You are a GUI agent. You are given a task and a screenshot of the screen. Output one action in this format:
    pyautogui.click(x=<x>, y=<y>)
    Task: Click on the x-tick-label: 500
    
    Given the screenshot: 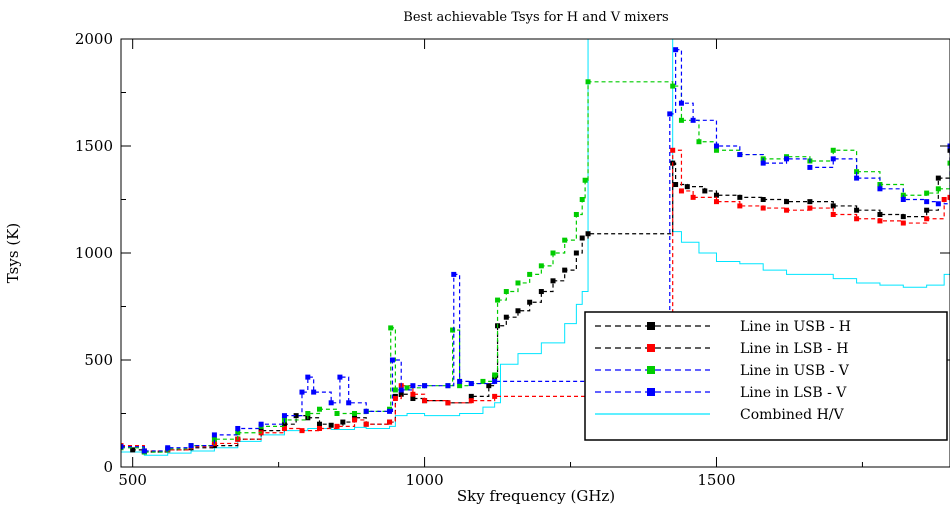 What is the action you would take?
    pyautogui.click(x=132, y=480)
    